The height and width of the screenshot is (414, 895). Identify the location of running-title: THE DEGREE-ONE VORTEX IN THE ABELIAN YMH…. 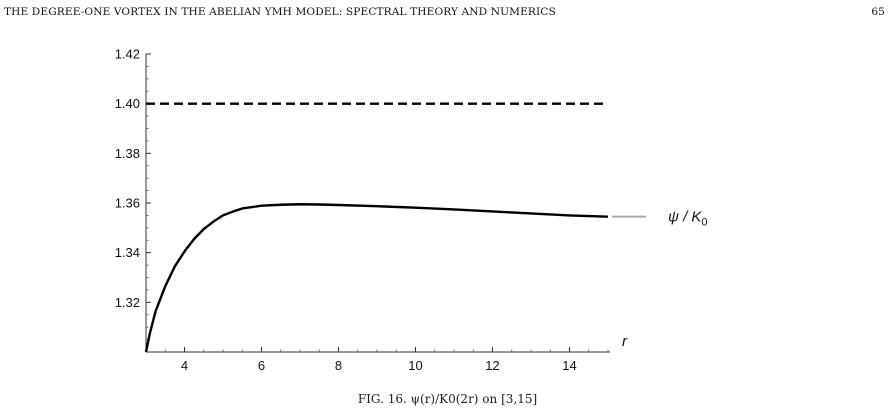
(280, 12).